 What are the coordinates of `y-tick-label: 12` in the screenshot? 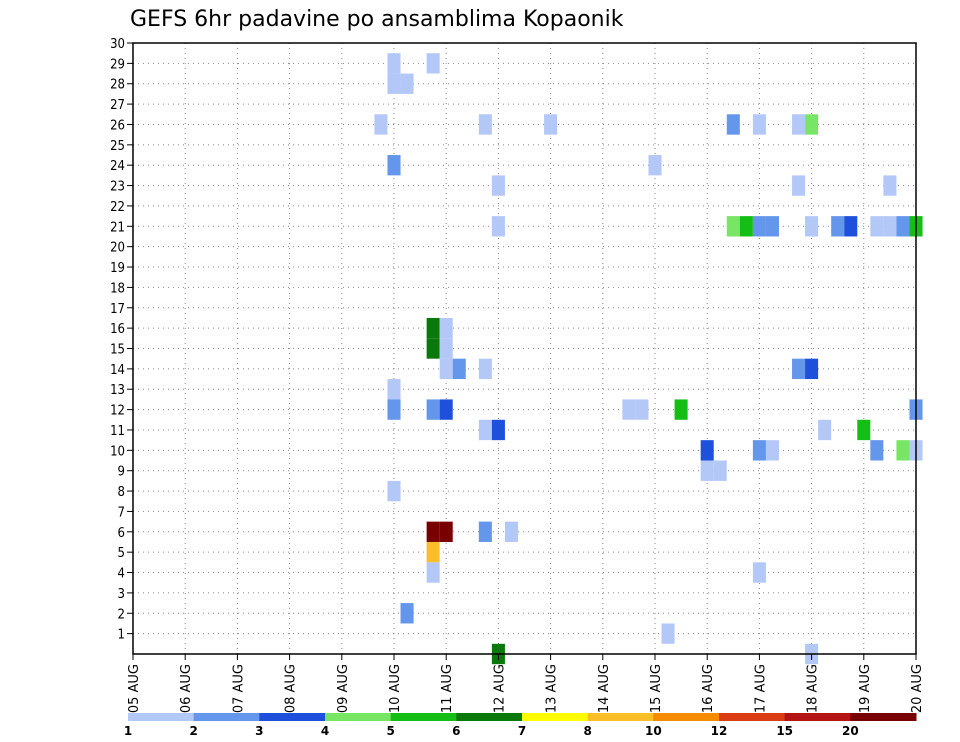 It's located at (117, 411).